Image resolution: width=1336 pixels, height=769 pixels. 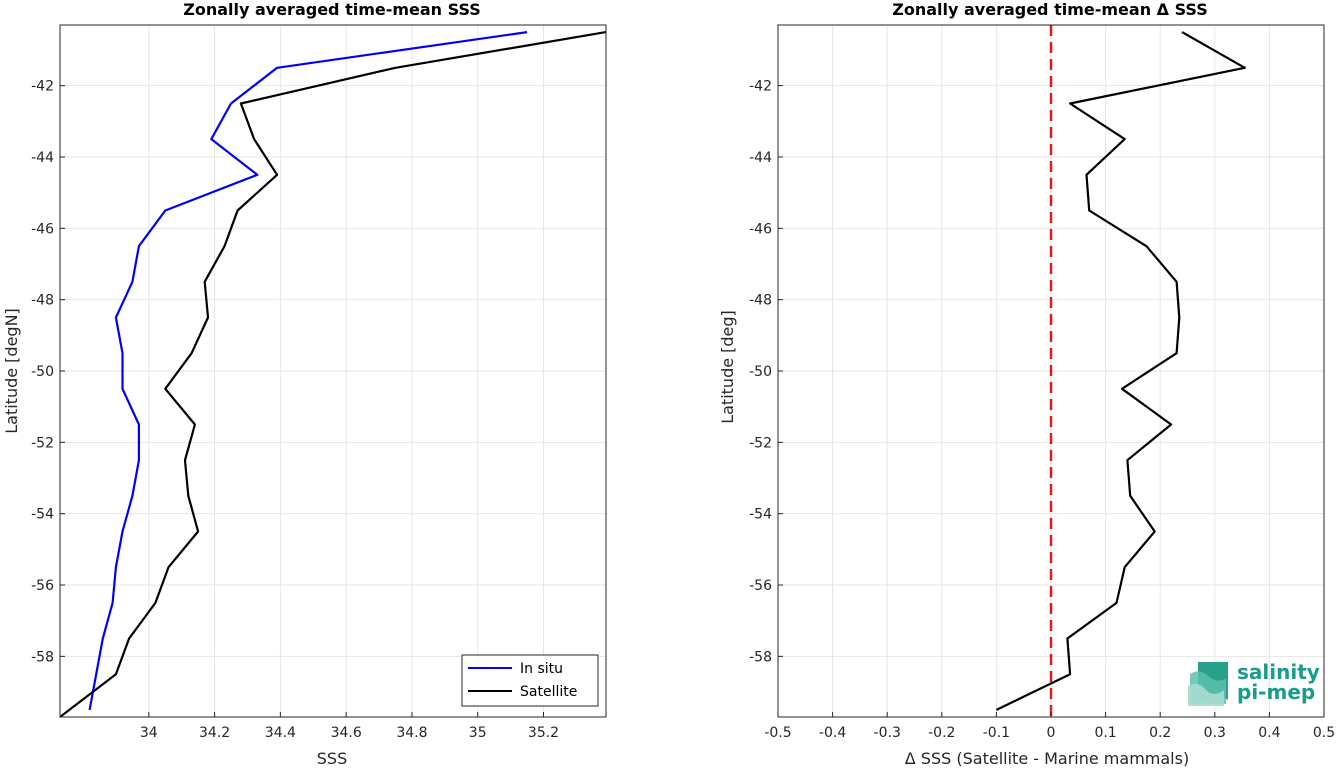 What do you see at coordinates (760, 443) in the screenshot?
I see `right-y-tick-label: -52` at bounding box center [760, 443].